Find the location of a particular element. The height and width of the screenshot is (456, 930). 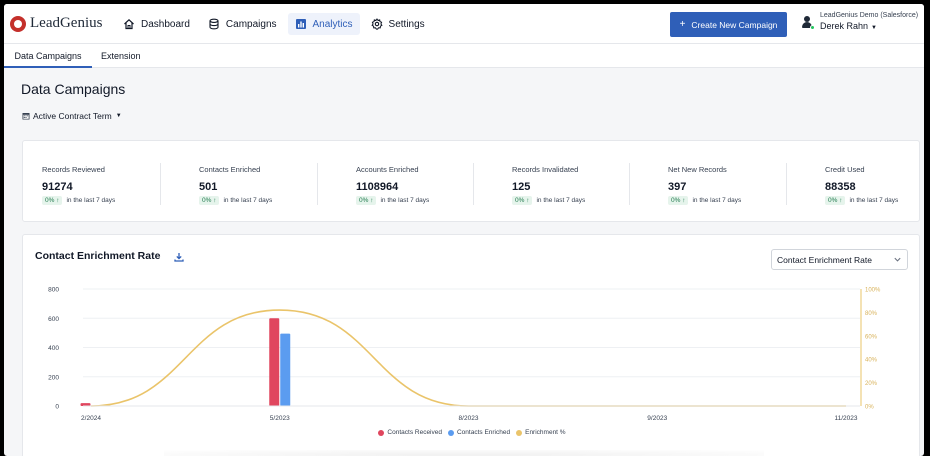

nav-settings-label: Settings is located at coordinates (406, 24).